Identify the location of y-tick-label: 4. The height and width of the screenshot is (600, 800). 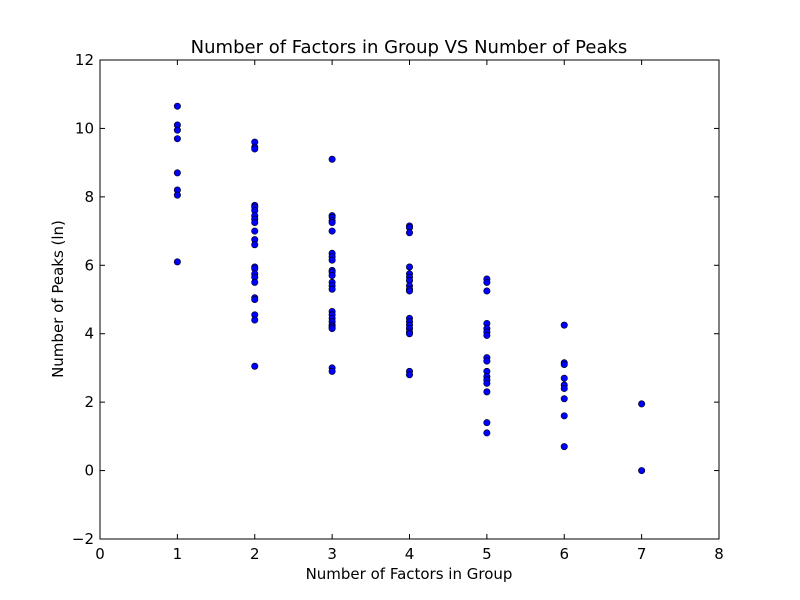
(89, 334).